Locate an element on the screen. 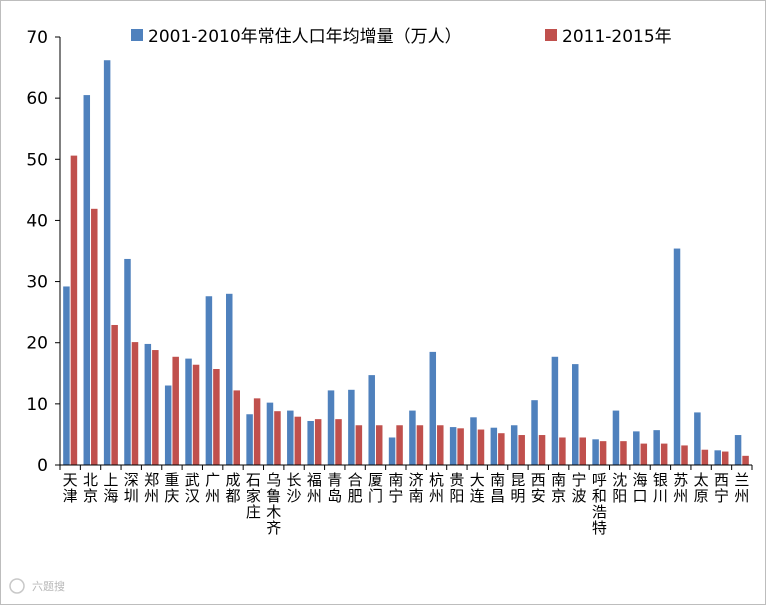  bar-series-1-深圳 is located at coordinates (127, 361).